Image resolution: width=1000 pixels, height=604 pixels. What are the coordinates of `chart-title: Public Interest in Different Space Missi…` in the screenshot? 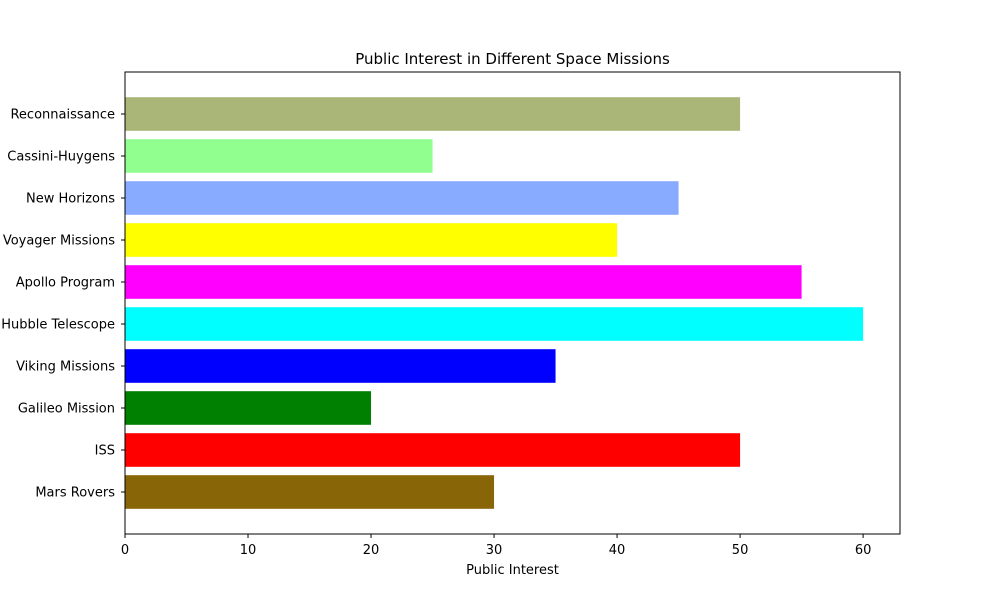 It's located at (512, 59).